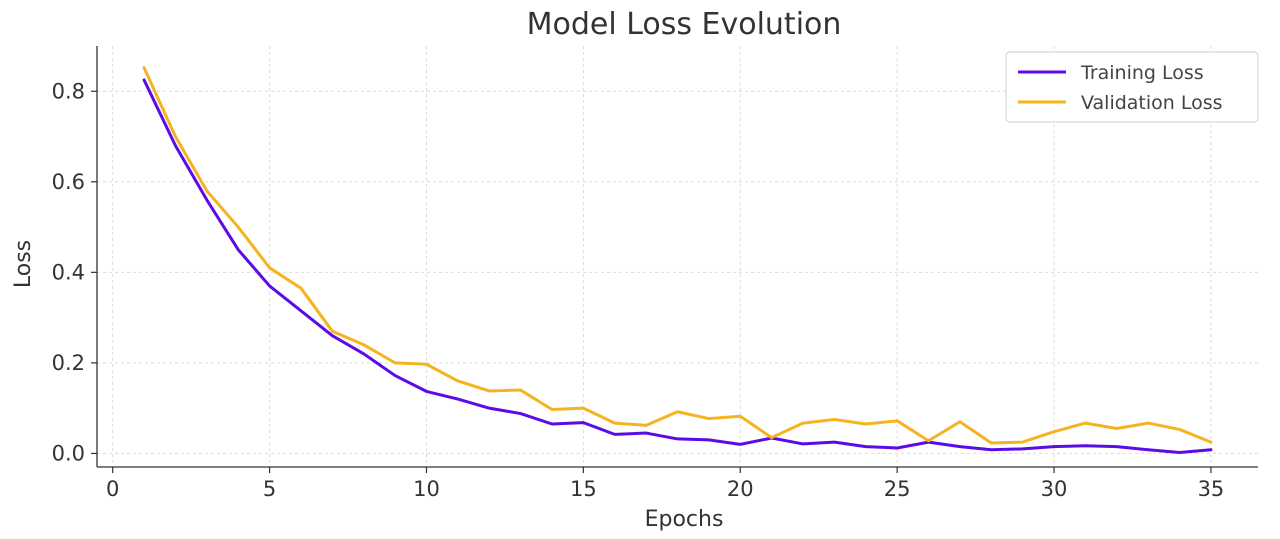  What do you see at coordinates (583, 489) in the screenshot?
I see `x-tick-label: 15` at bounding box center [583, 489].